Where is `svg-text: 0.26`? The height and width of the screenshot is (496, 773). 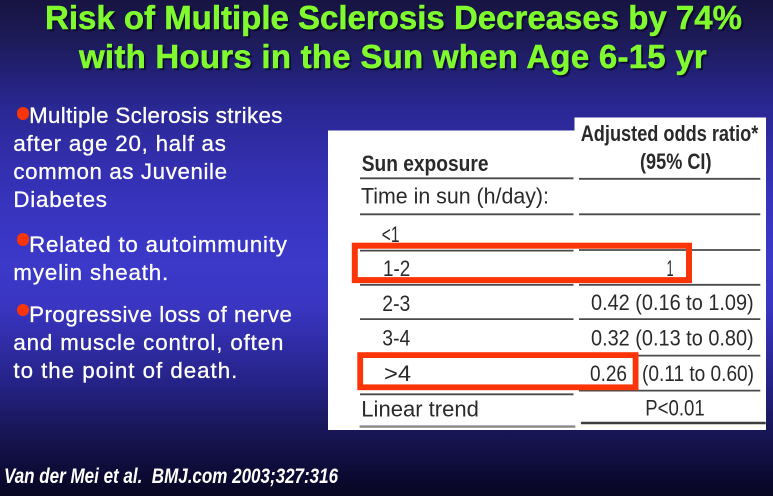 svg-text: 0.26 is located at coordinates (608, 373).